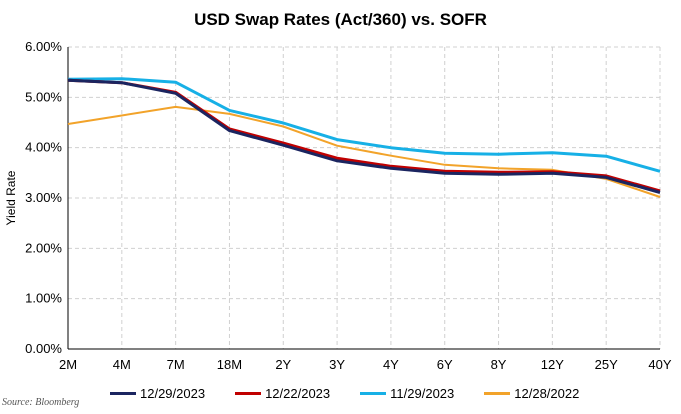  I want to click on legend-label: 12/29/2023, so click(173, 393).